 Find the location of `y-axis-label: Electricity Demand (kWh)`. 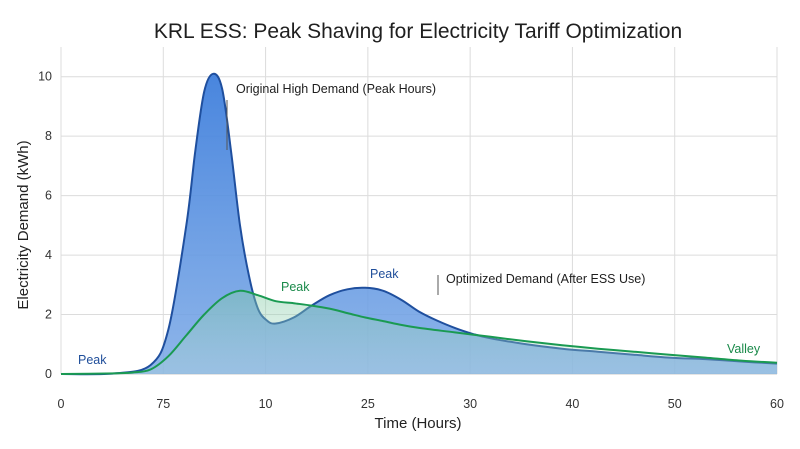

y-axis-label: Electricity Demand (kWh) is located at coordinates (23, 224).